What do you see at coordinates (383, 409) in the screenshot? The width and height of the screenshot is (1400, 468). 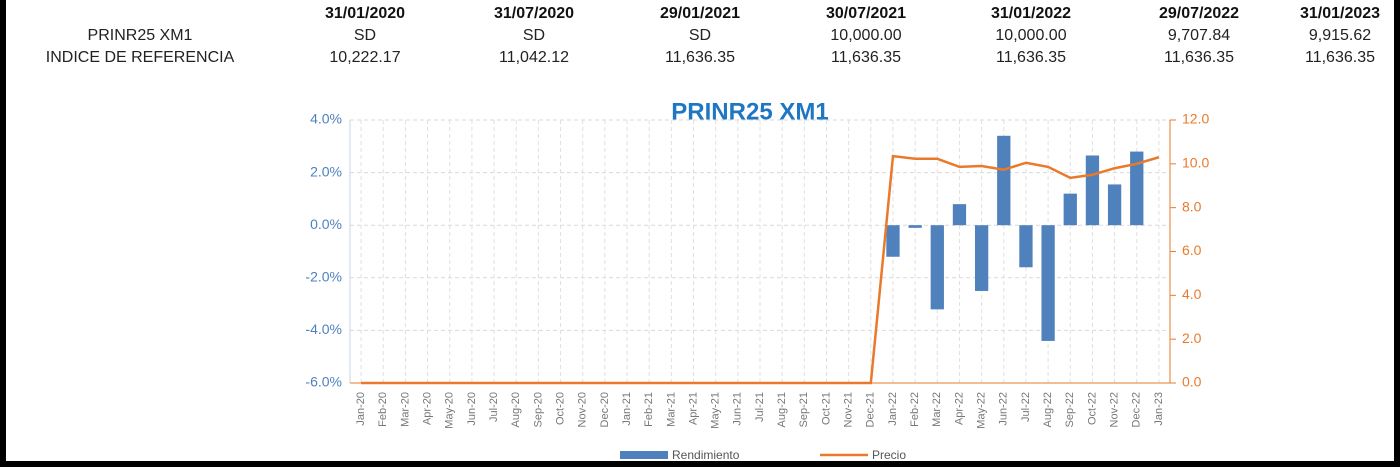 I see `x-tick-label: Feb-20` at bounding box center [383, 409].